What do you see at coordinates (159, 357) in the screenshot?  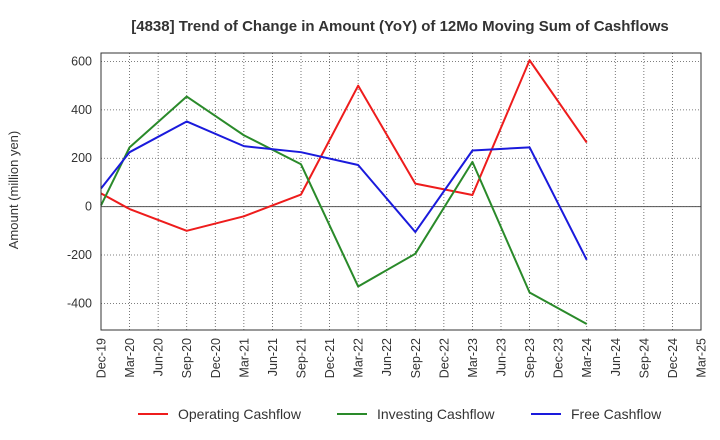 I see `x-tick-label: Jun-20` at bounding box center [159, 357].